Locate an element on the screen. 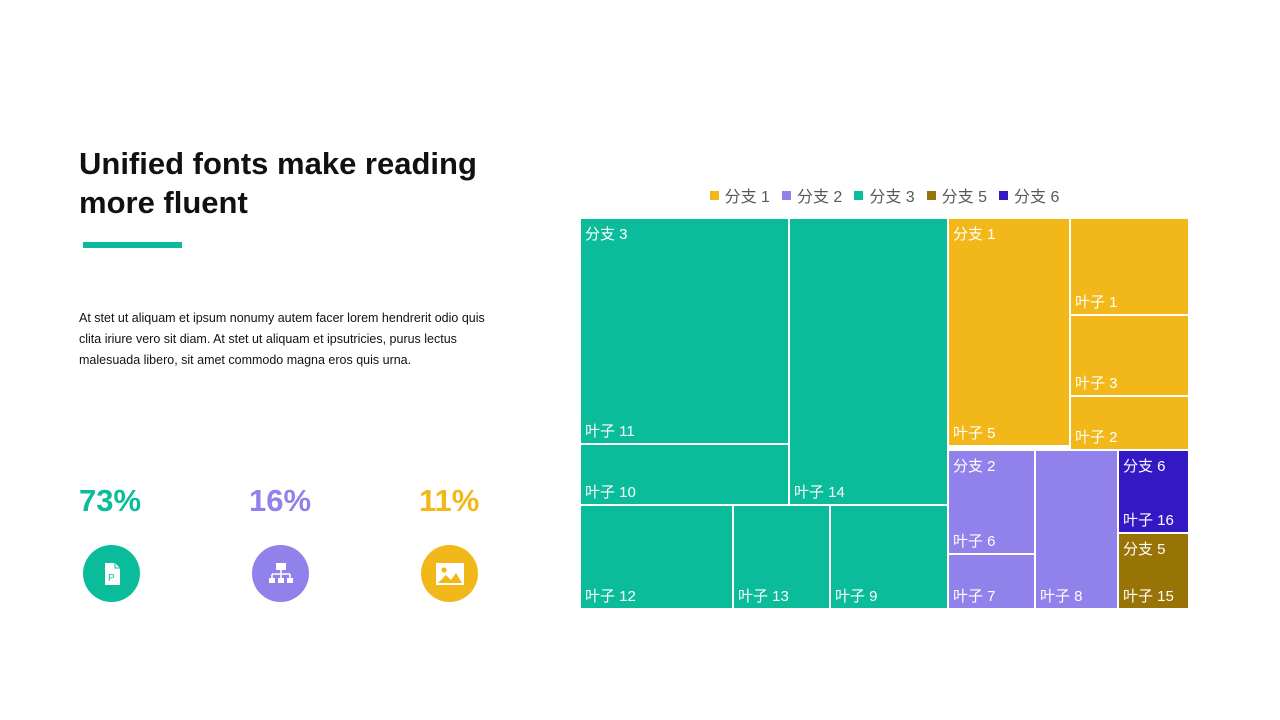 This screenshot has height=720, width=1280. stat-value-2: 16% is located at coordinates (280, 500).